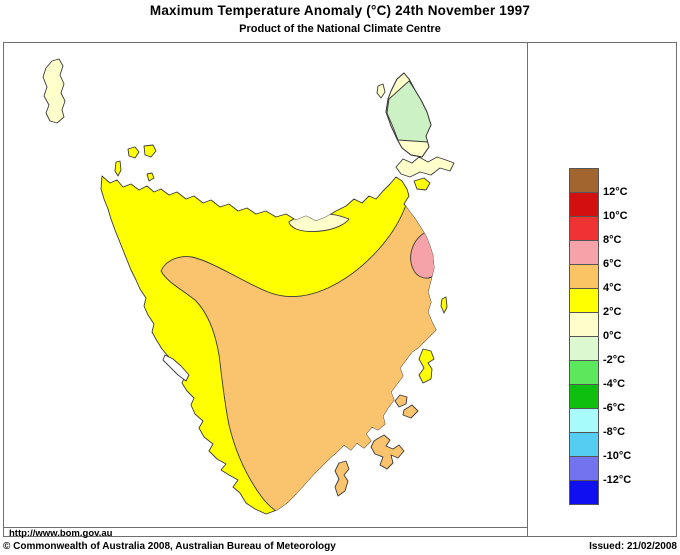  I want to click on legend-swatch-neg4-neg2, so click(584, 372).